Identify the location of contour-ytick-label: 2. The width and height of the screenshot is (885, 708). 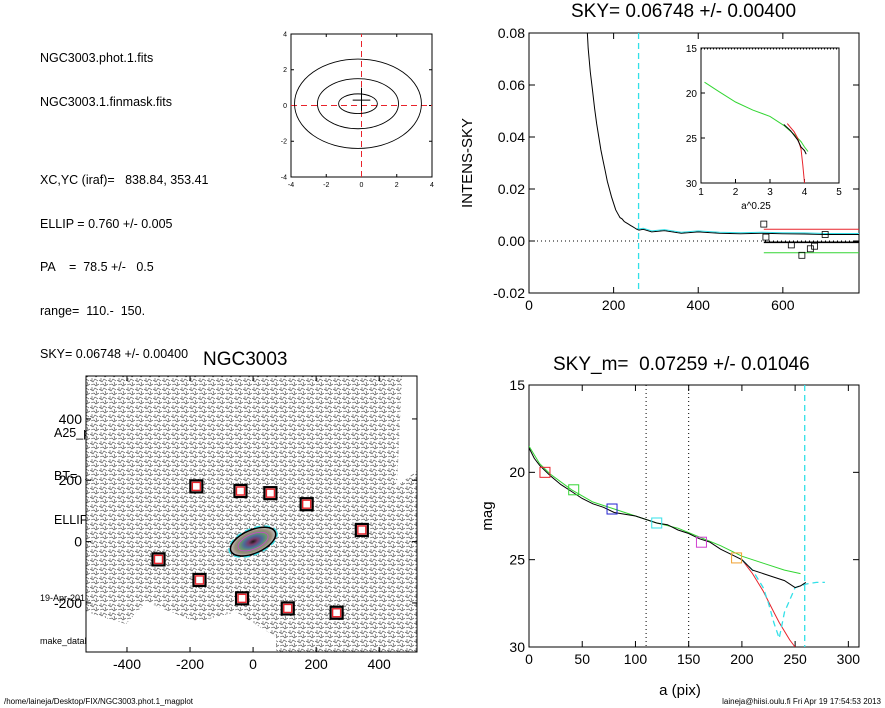
(285, 70).